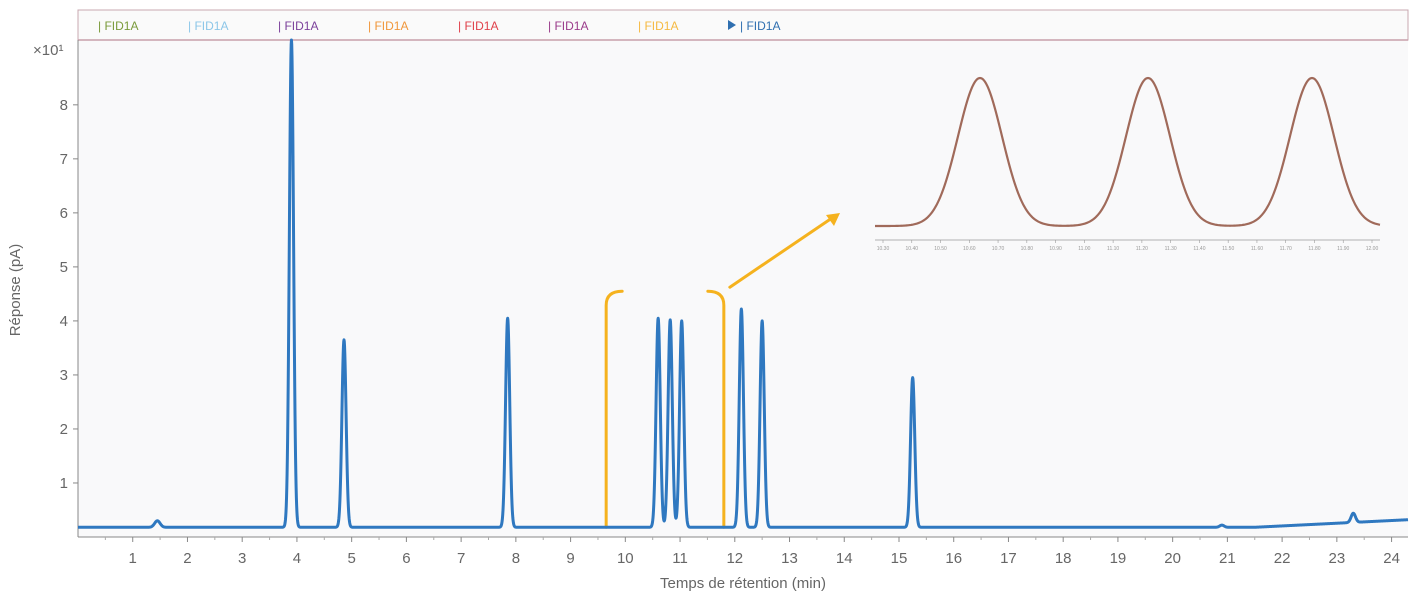 The image size is (1413, 596). I want to click on x-tick-label: 18, so click(1063, 558).